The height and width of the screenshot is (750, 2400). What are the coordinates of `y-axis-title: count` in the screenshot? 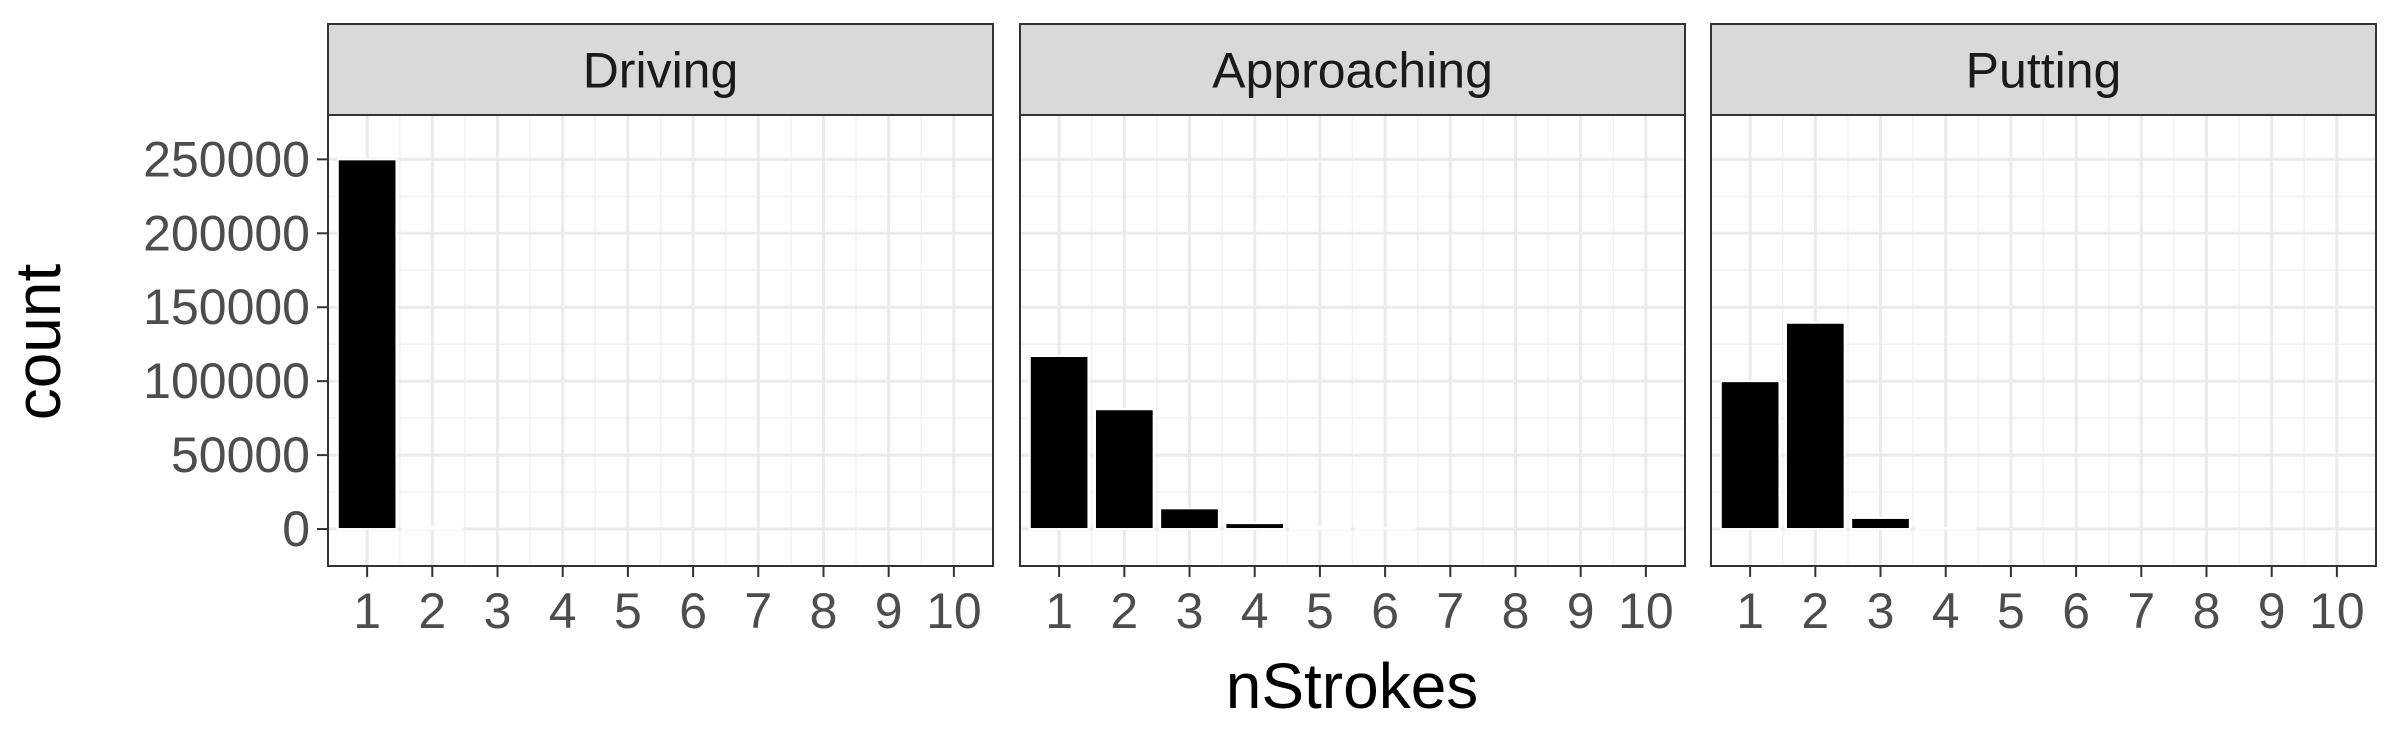 It's located at (38, 342).